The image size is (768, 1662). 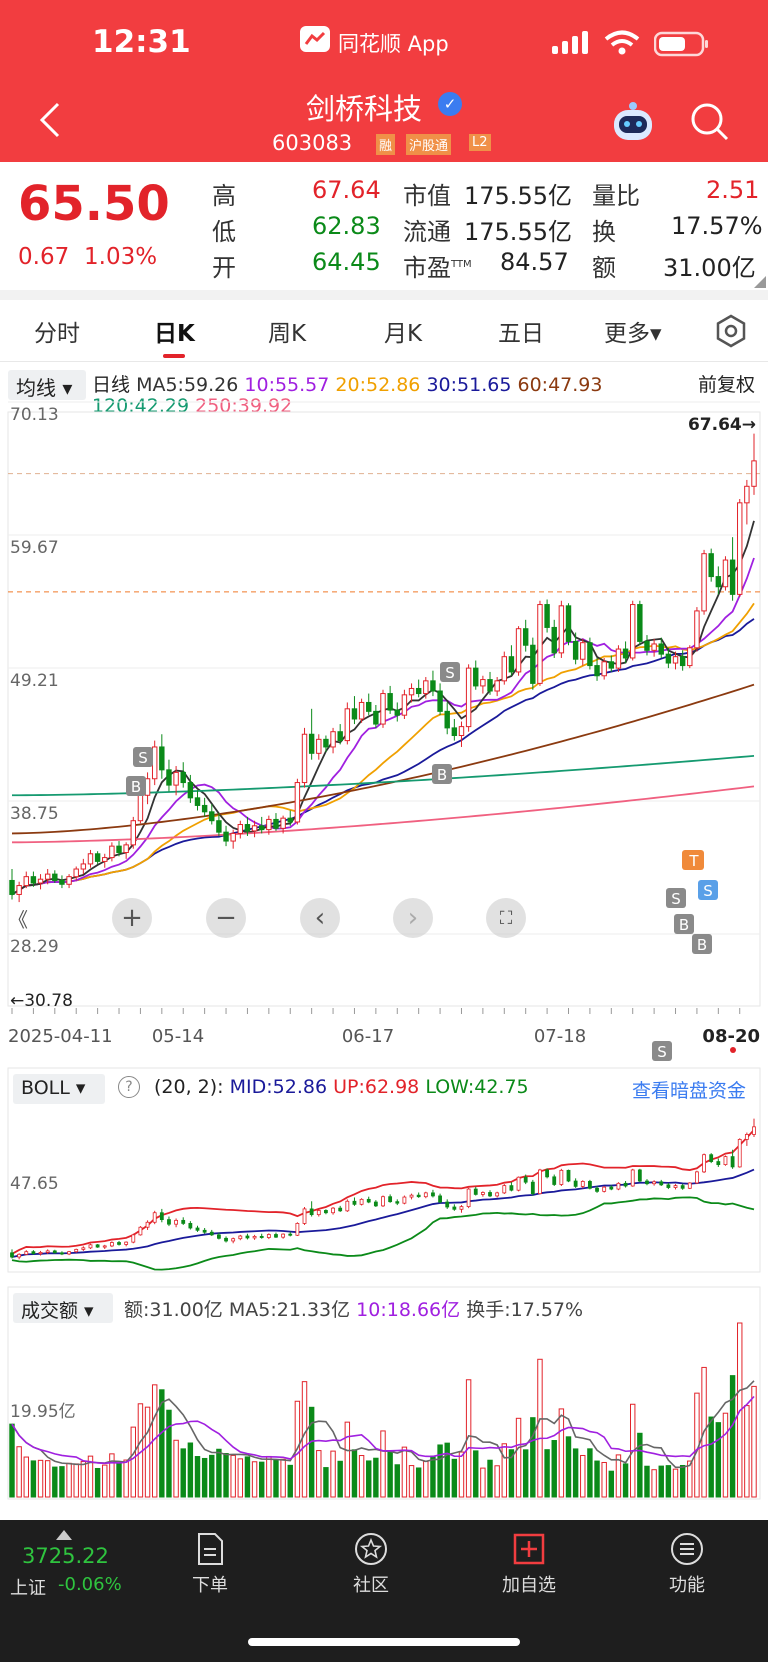 What do you see at coordinates (129, 1087) in the screenshot?
I see `help-icon: ?` at bounding box center [129, 1087].